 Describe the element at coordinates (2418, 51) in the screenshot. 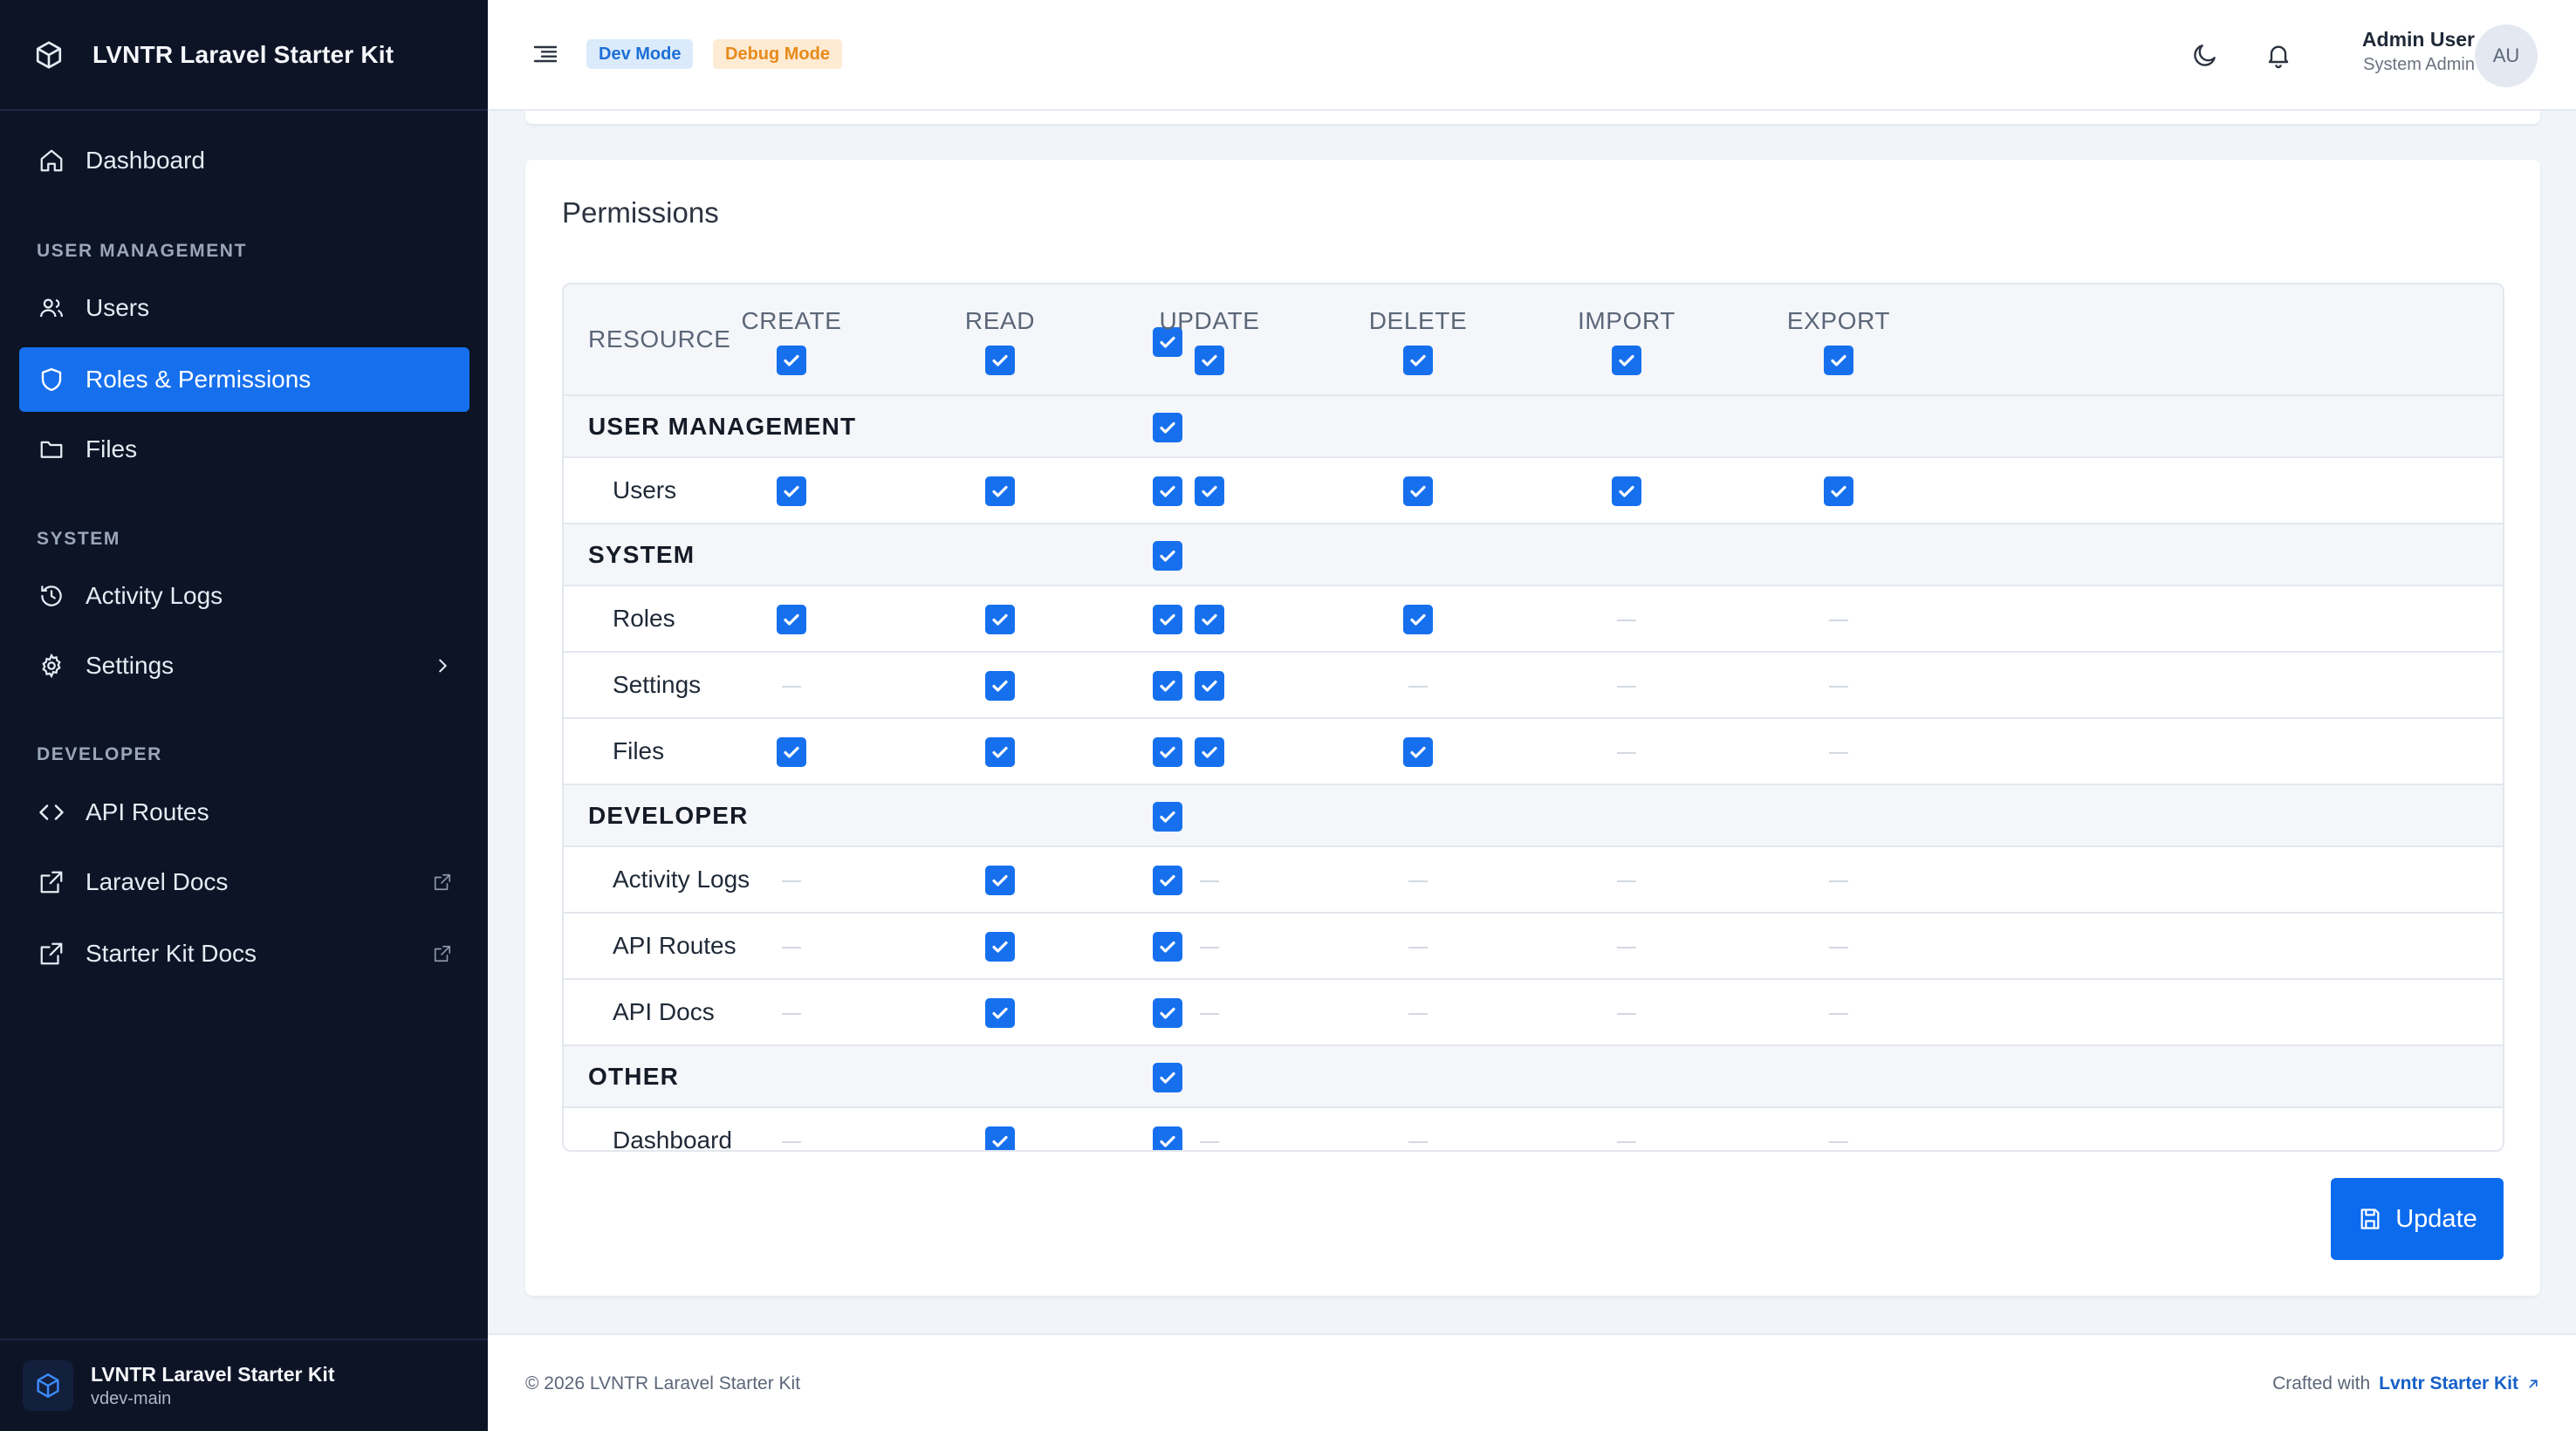

I see `user-info: Admin User System Admin` at that location.